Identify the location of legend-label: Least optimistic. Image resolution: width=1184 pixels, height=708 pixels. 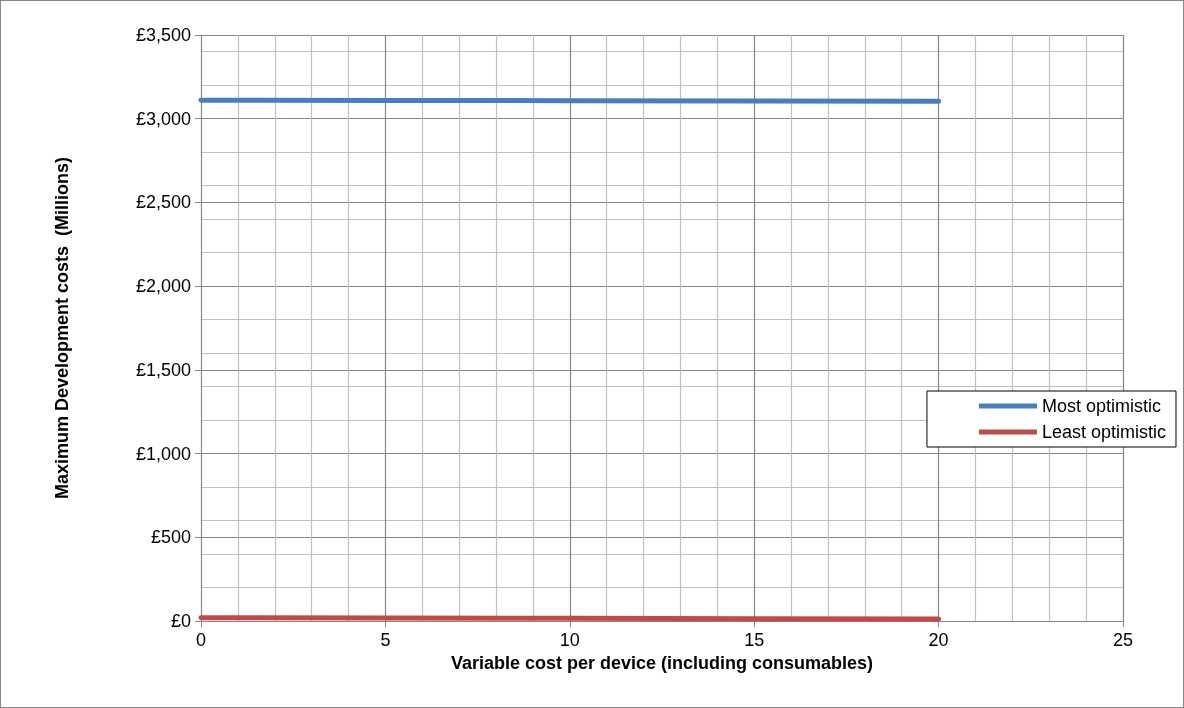
(1104, 432).